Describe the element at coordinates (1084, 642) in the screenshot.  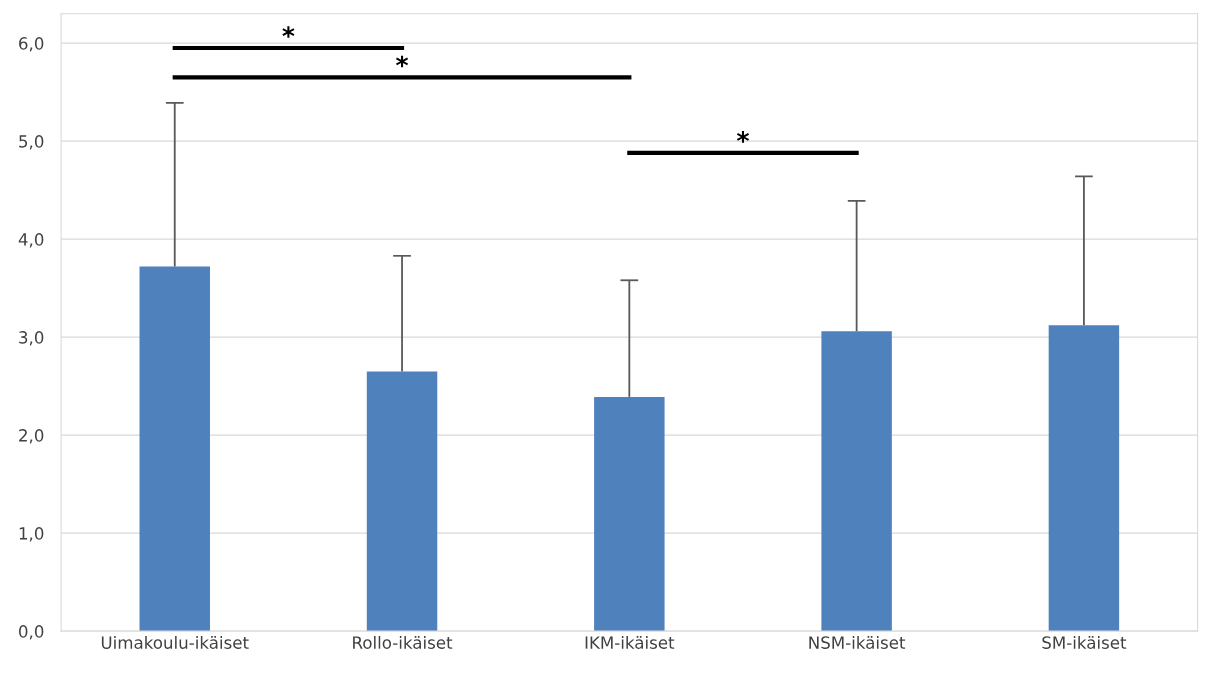
I see `x-tick-label: SM-ikäiset` at that location.